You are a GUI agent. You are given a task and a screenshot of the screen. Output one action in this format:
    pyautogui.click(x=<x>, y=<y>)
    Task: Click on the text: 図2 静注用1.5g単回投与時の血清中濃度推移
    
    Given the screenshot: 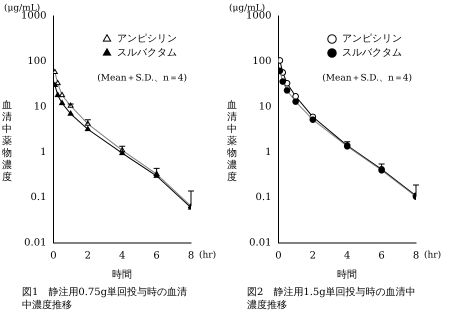 What is the action you would take?
    pyautogui.click(x=332, y=299)
    